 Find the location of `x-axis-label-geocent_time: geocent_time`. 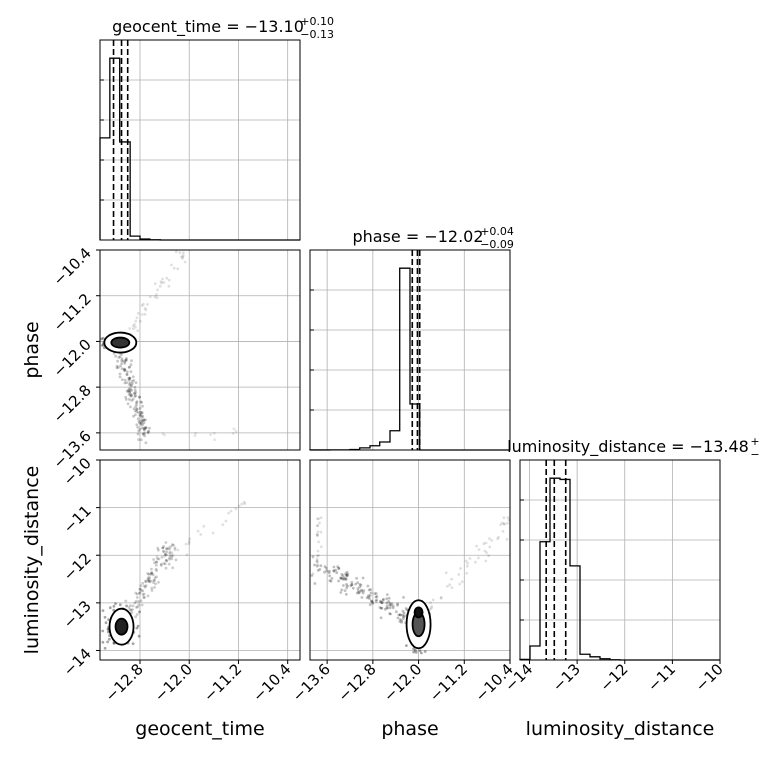

x-axis-label-geocent_time: geocent_time is located at coordinates (199, 729).